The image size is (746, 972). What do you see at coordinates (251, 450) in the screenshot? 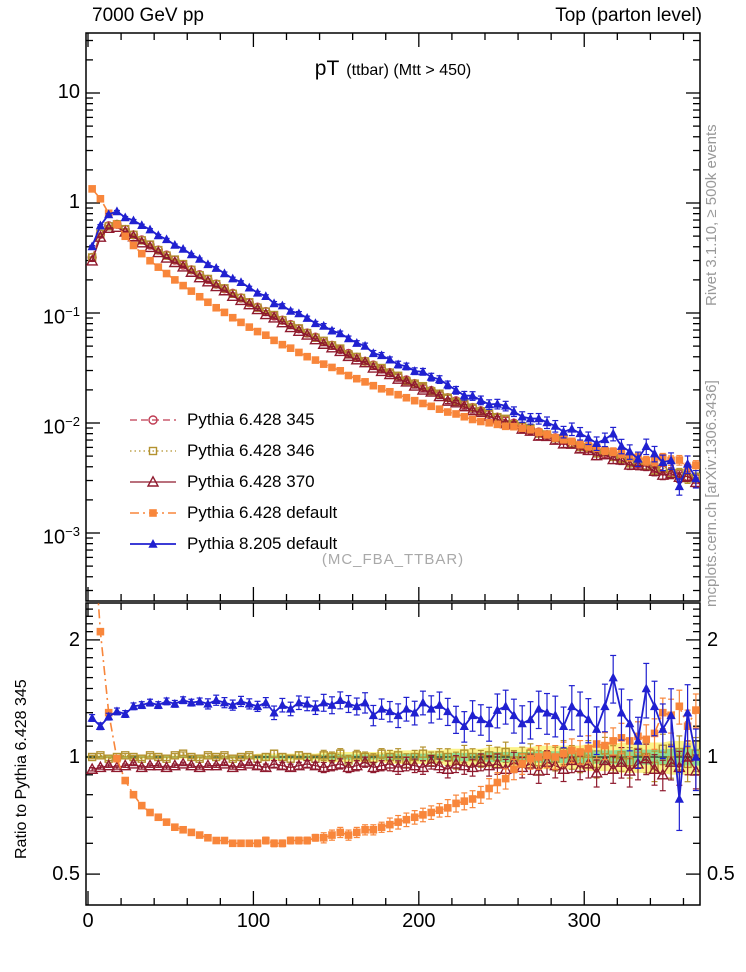
I see `legend-label: Pythia 6.428 346` at bounding box center [251, 450].